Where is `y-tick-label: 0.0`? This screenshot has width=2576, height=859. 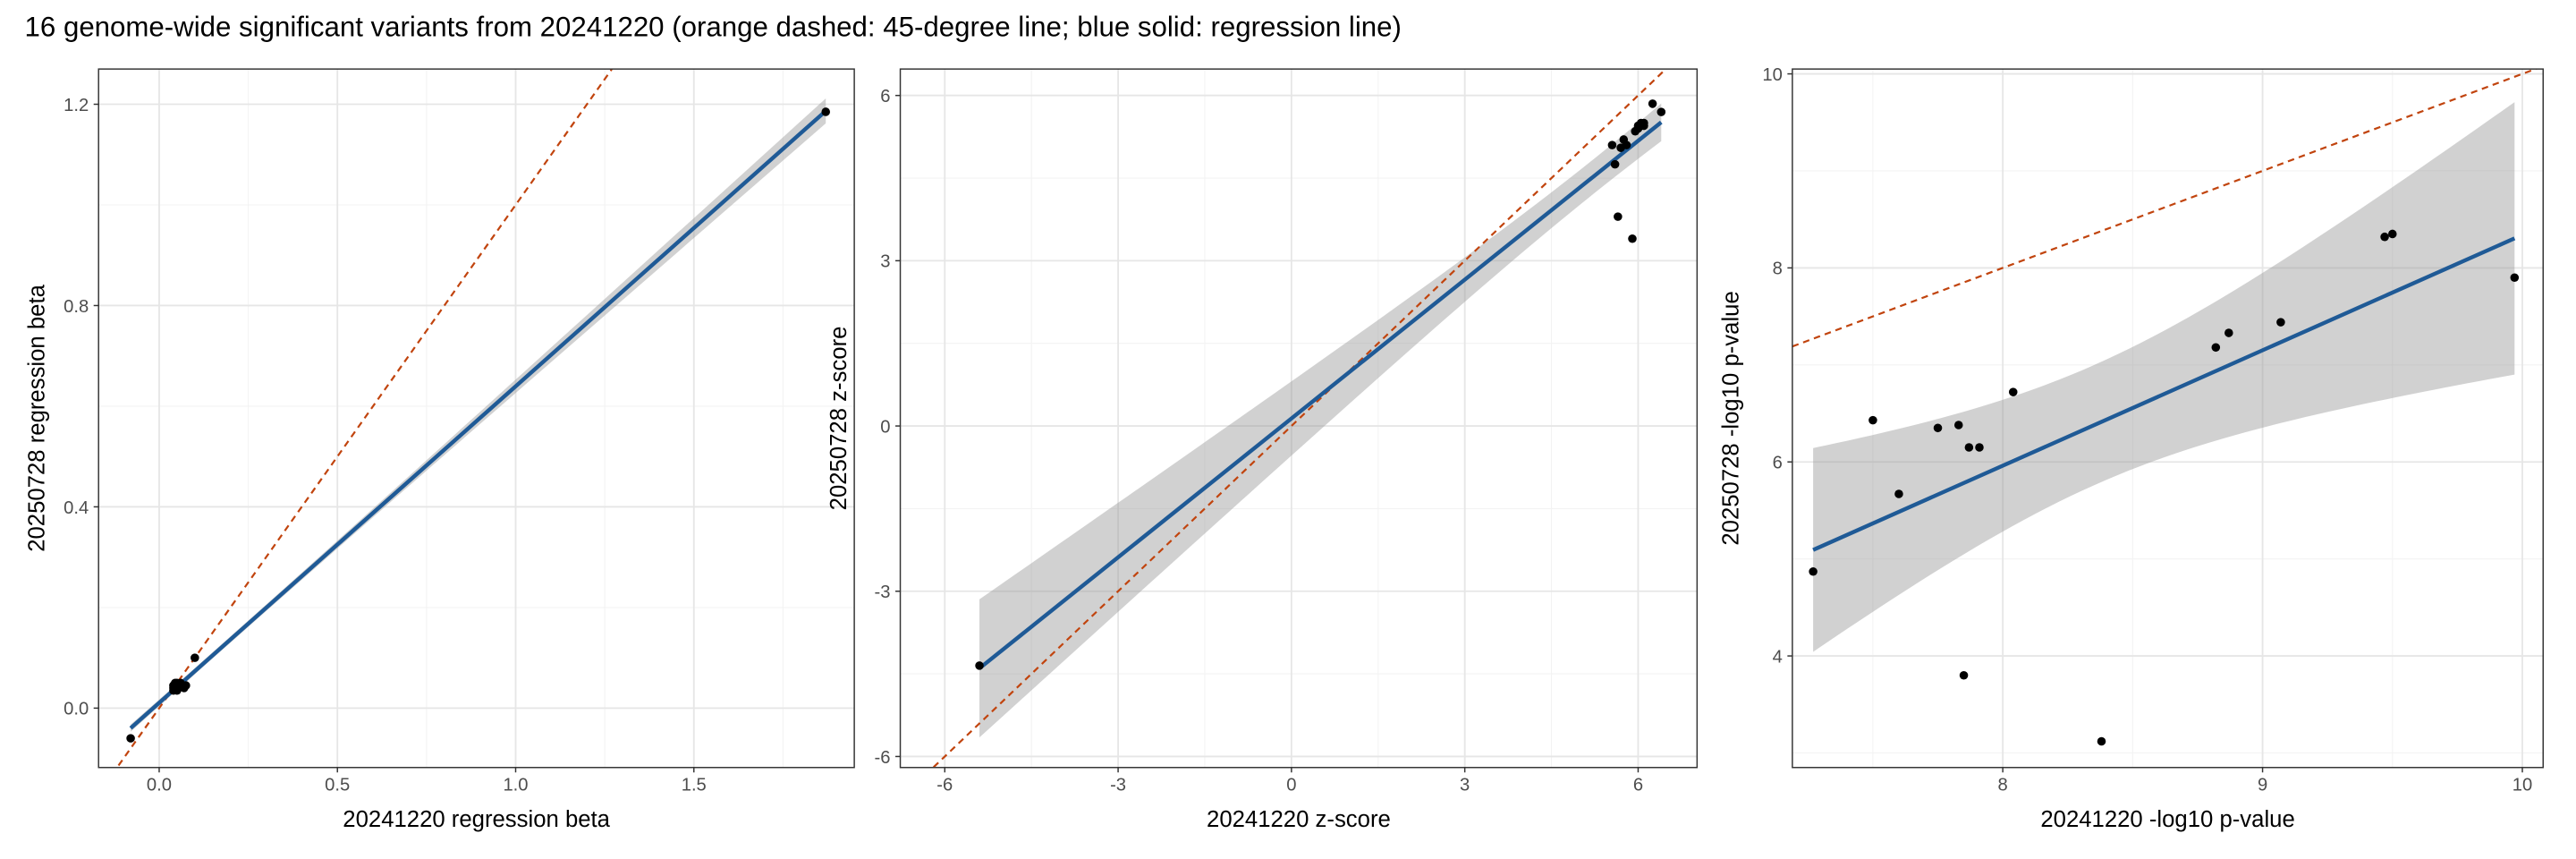 y-tick-label: 0.0 is located at coordinates (76, 709).